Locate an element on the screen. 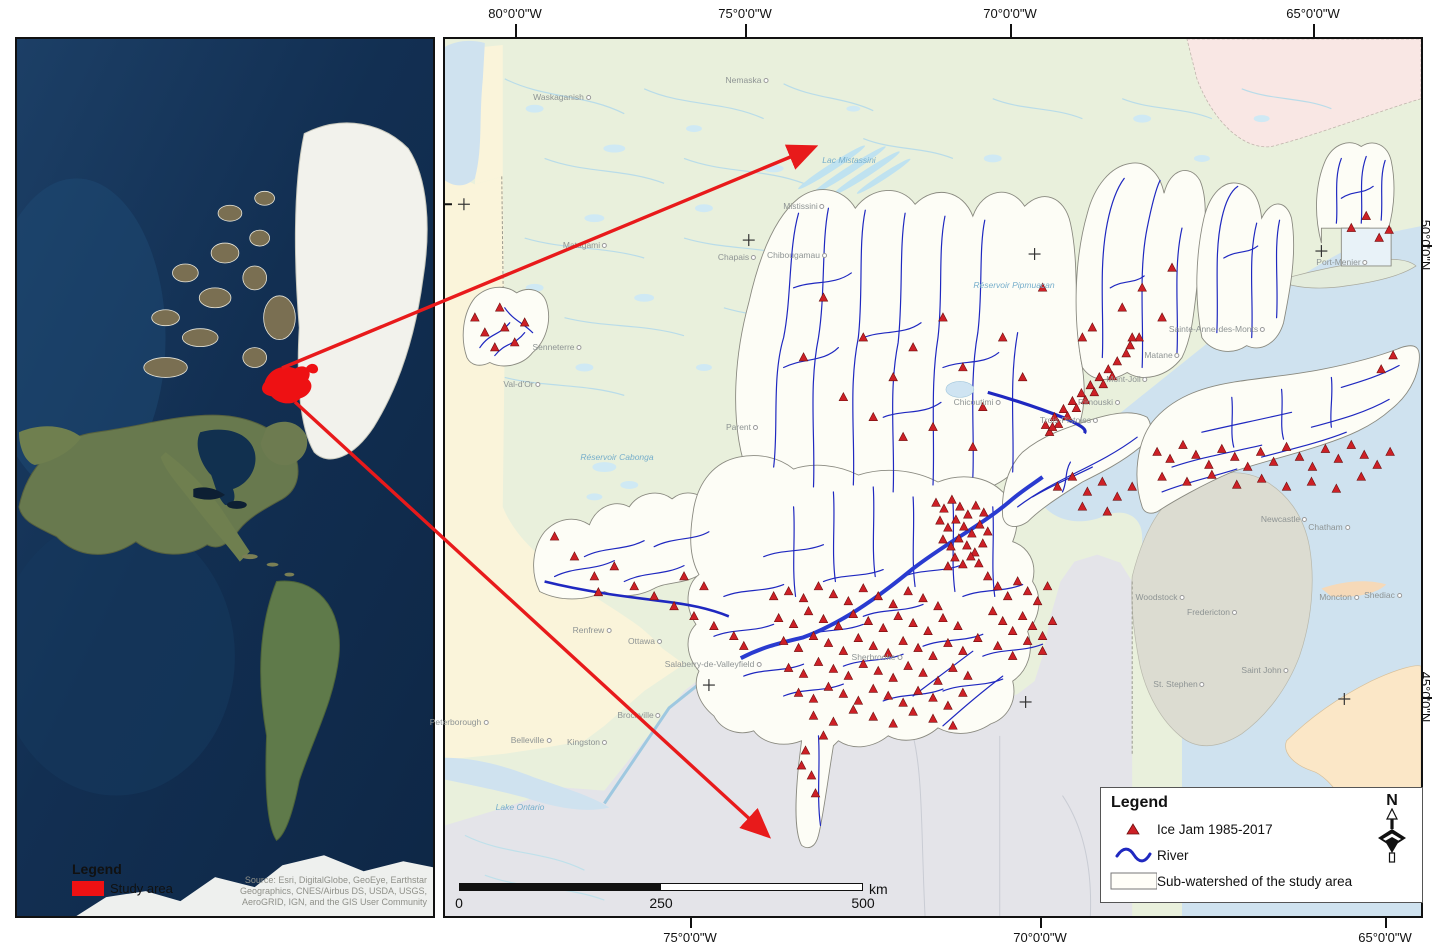  lac-saint-jean is located at coordinates (960, 389).